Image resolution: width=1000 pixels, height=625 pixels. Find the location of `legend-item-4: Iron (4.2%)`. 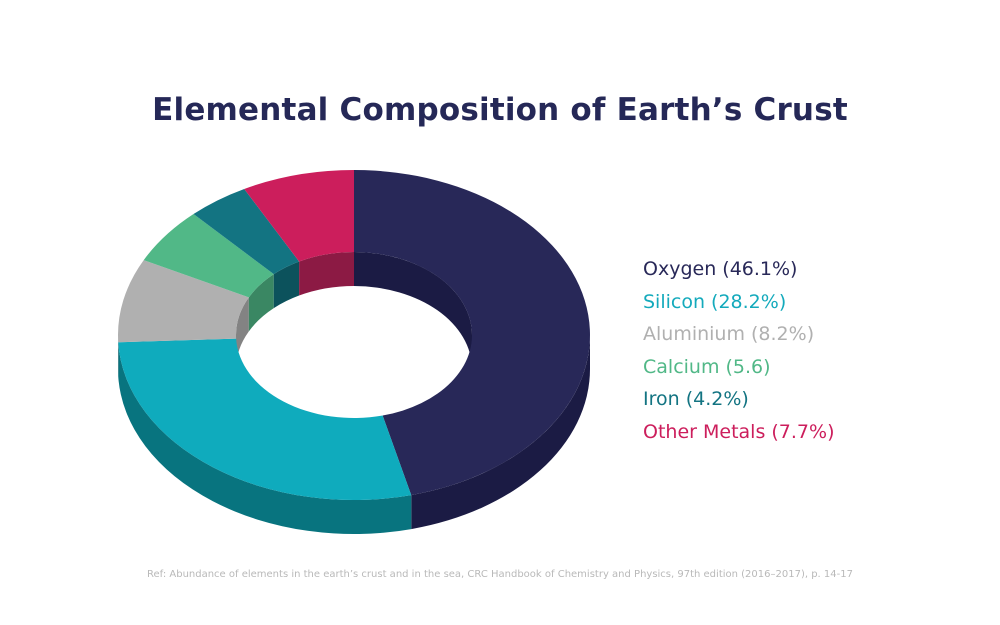

legend-item-4: Iron (4.2%) is located at coordinates (696, 399).